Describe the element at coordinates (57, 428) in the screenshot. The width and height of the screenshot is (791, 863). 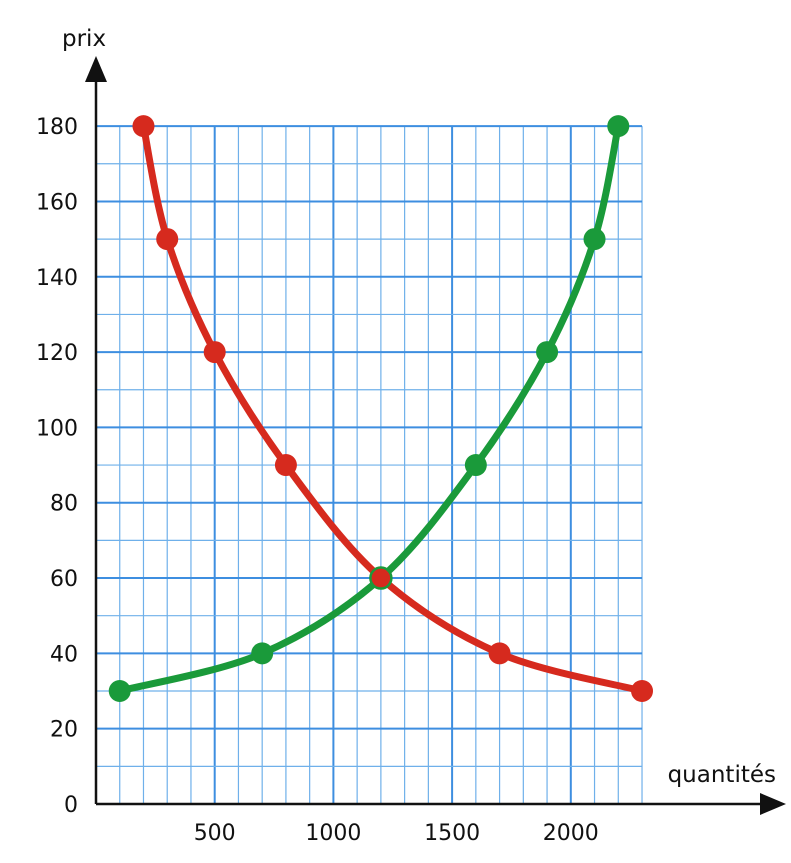
I see `y-tick-label: 100` at that location.